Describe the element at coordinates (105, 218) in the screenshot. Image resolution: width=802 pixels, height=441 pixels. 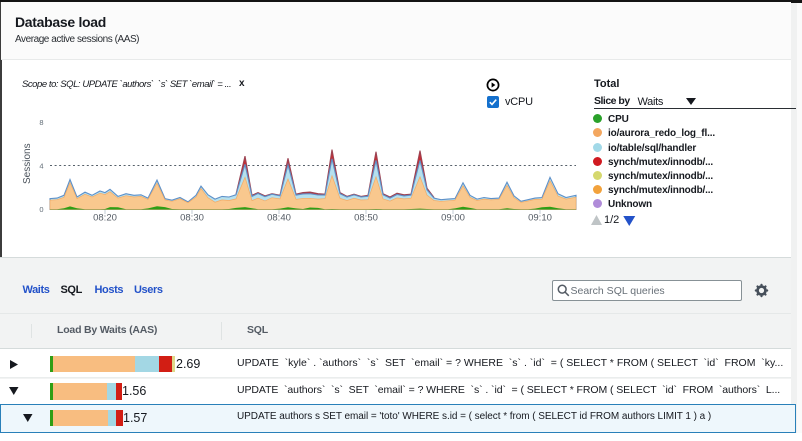
I see `svg-text: 08:20` at that location.